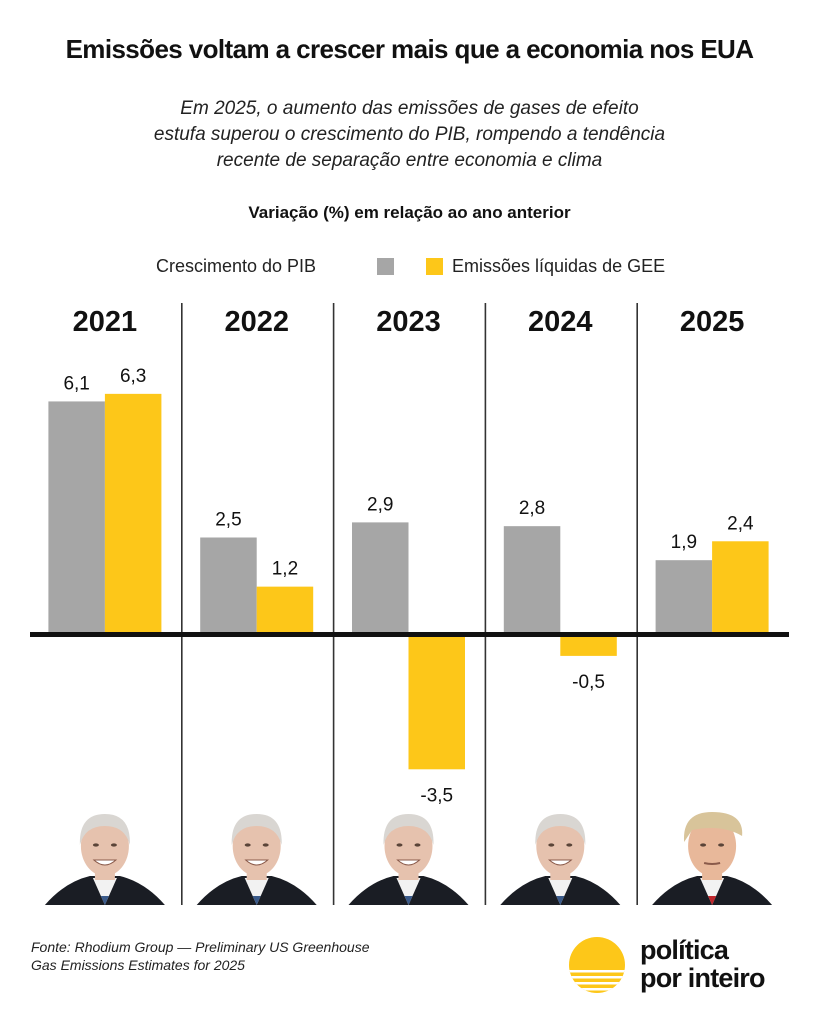  What do you see at coordinates (285, 569) in the screenshot?
I see `data-label: 1,2` at bounding box center [285, 569].